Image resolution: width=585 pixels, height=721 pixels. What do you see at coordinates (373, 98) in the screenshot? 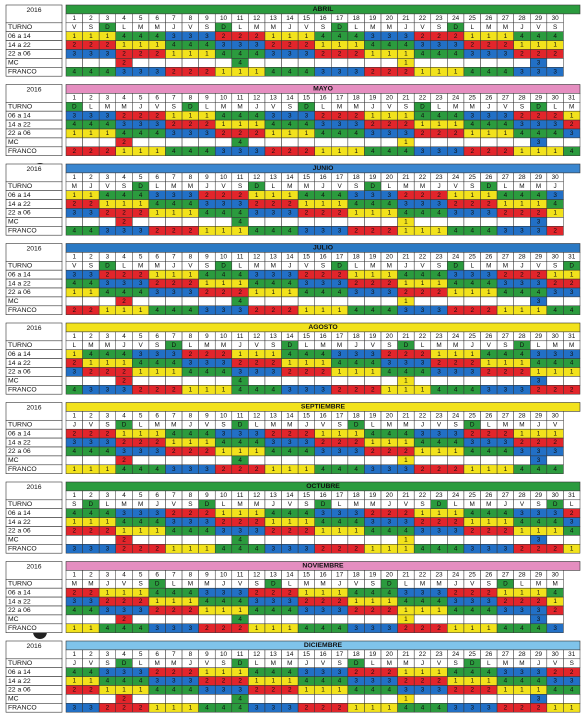
I see `day-number: 19` at bounding box center [373, 98].